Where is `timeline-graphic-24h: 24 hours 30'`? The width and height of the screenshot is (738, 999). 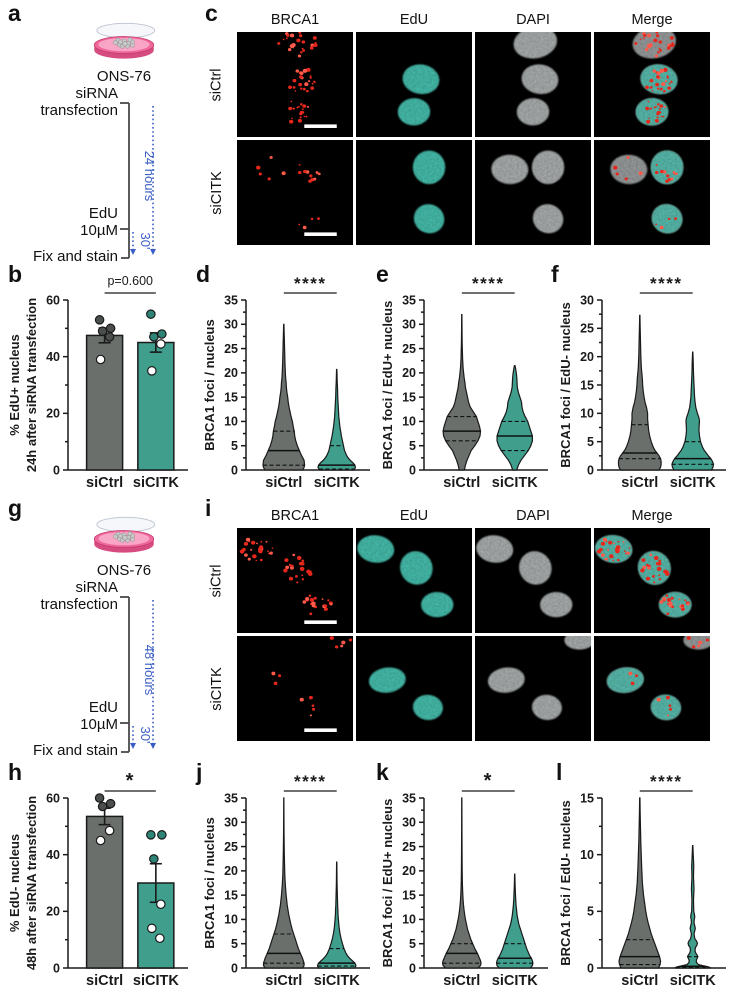
timeline-graphic-24h: 24 hours 30' is located at coordinates (138, 180).